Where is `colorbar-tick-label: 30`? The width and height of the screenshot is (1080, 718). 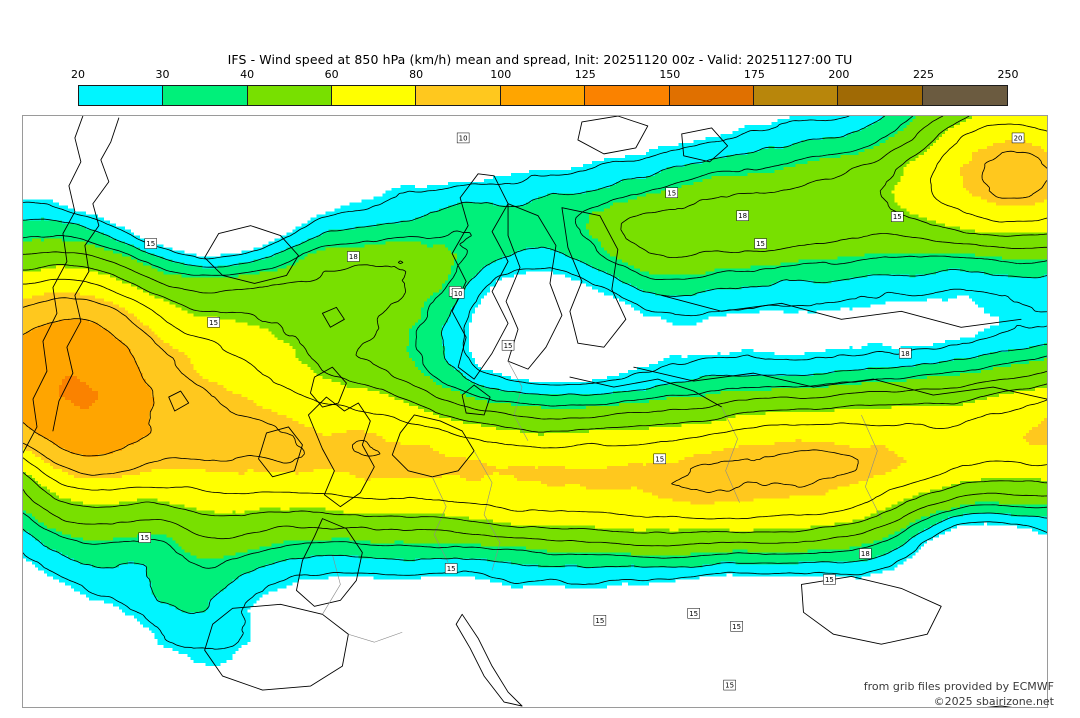 colorbar-tick-label: 30 is located at coordinates (162, 74).